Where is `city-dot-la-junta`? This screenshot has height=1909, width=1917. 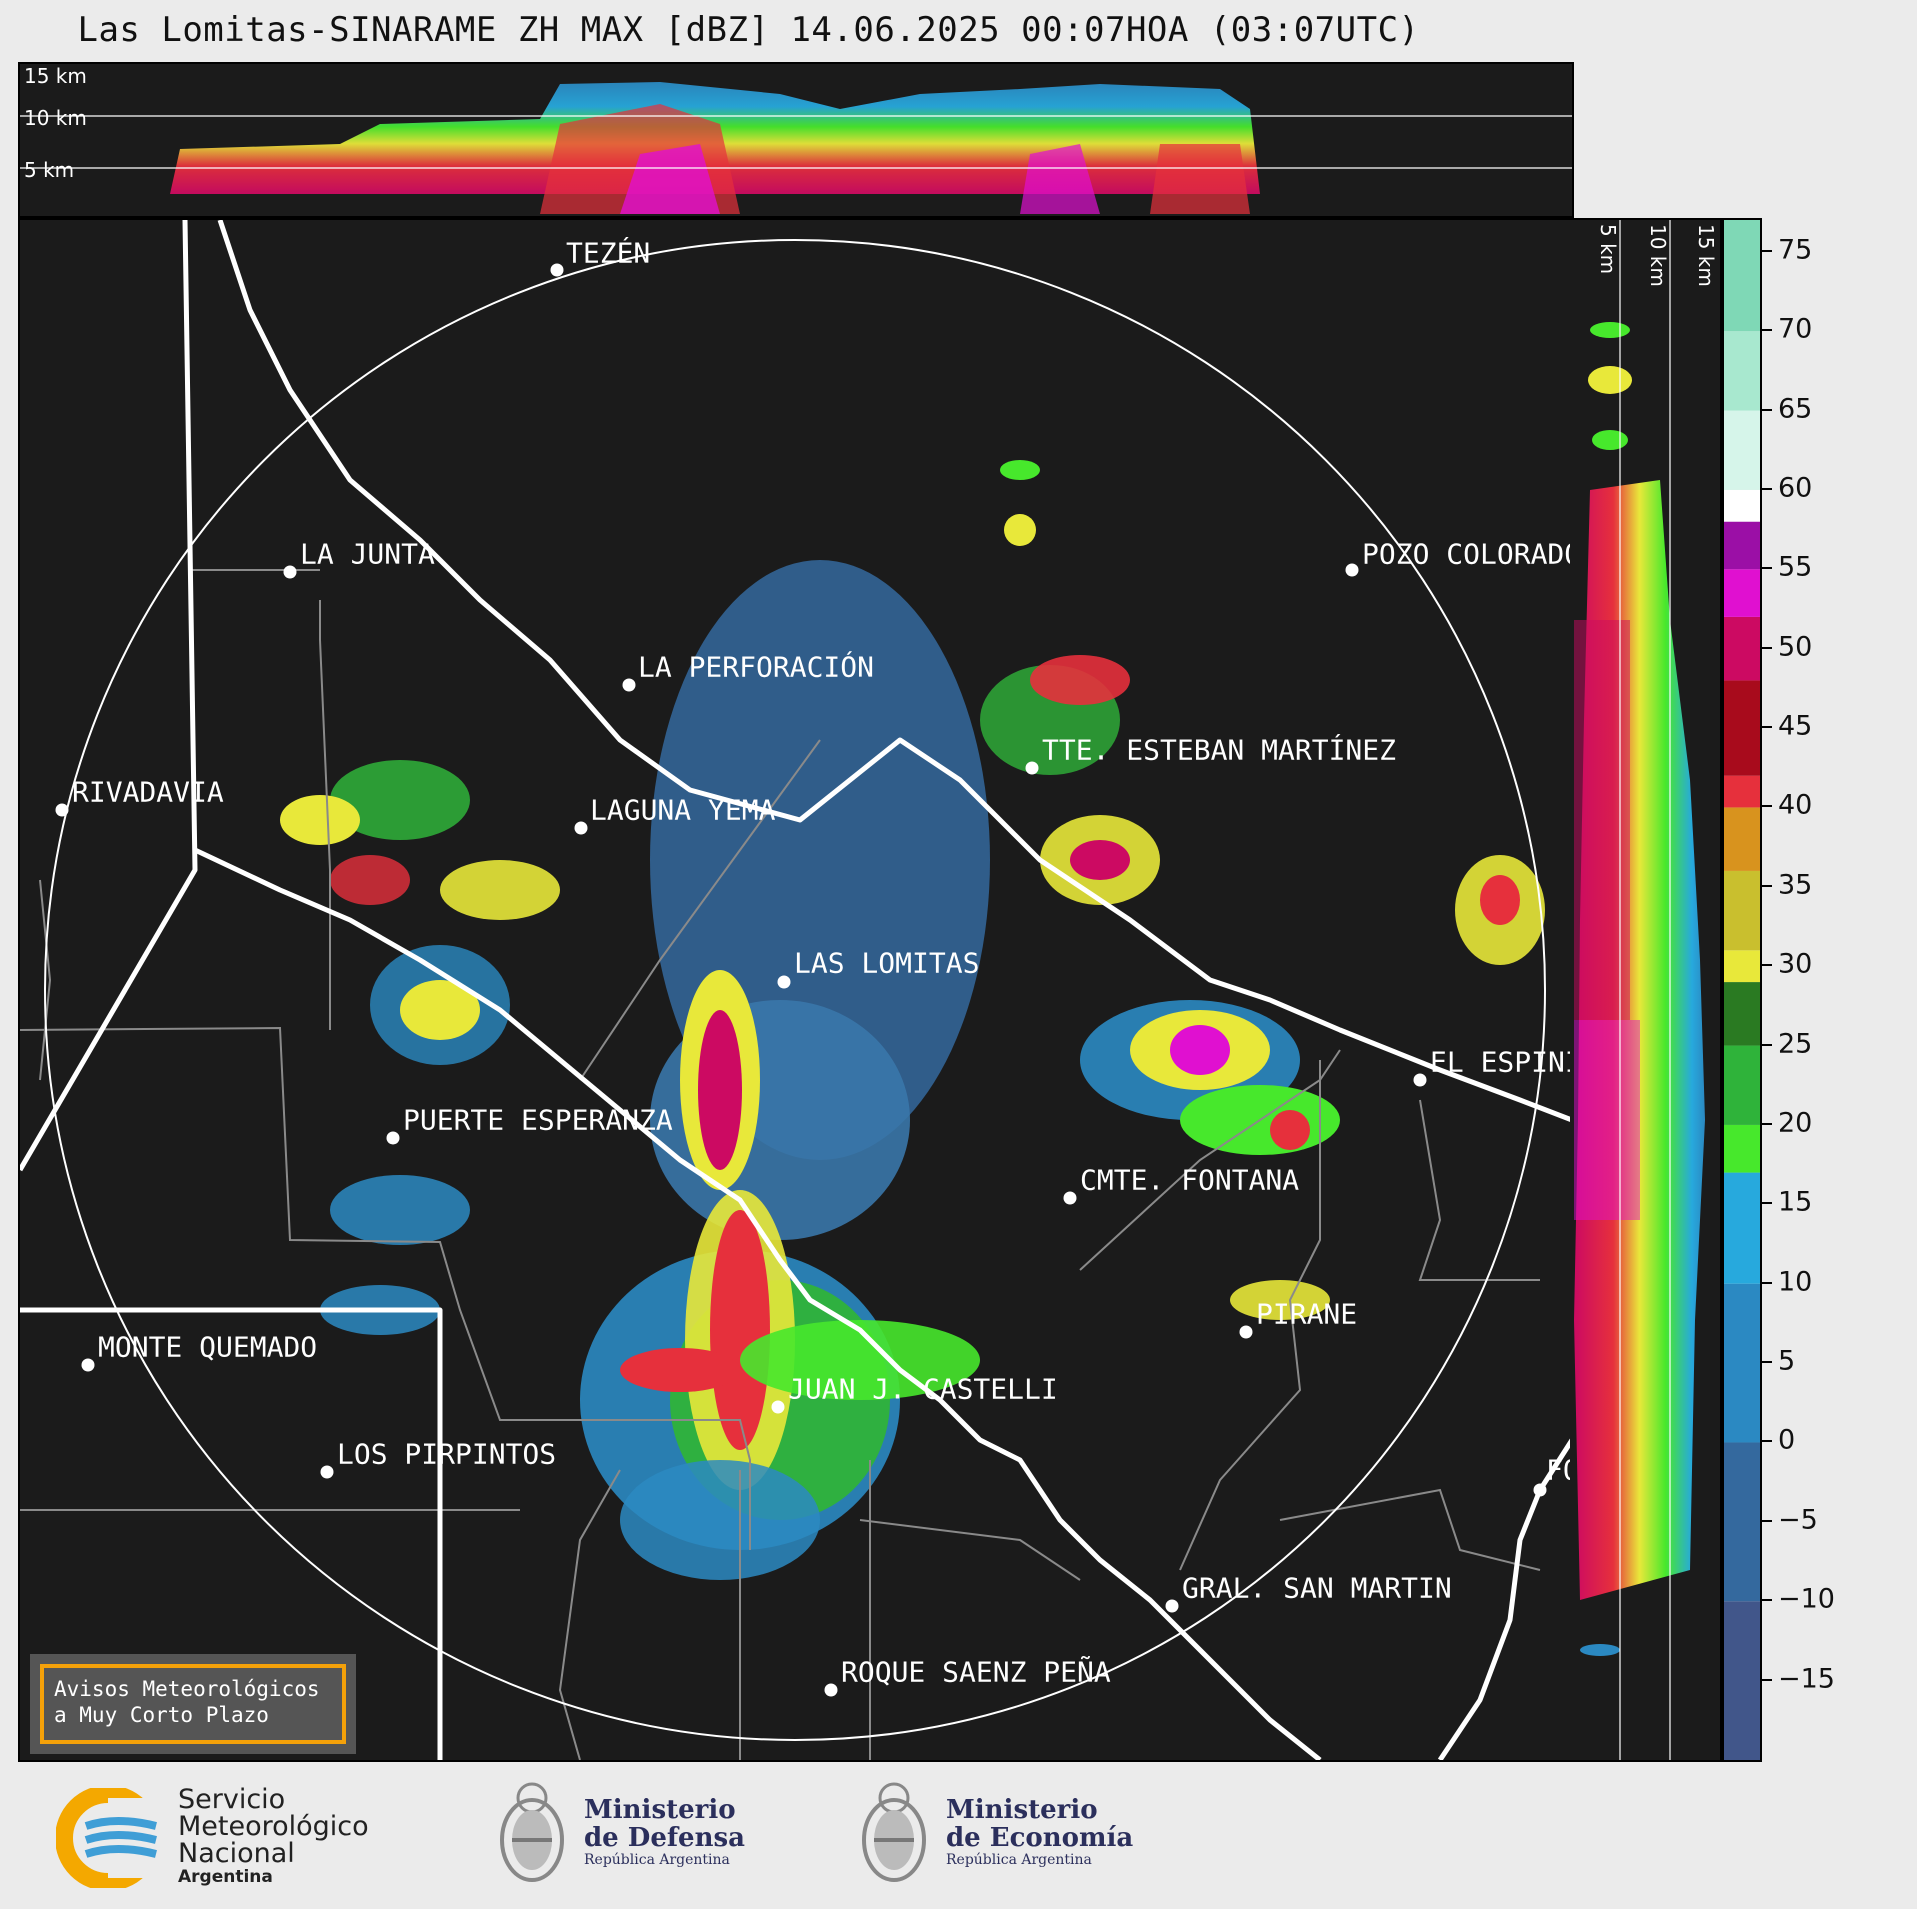
city-dot-la-junta is located at coordinates (290, 572).